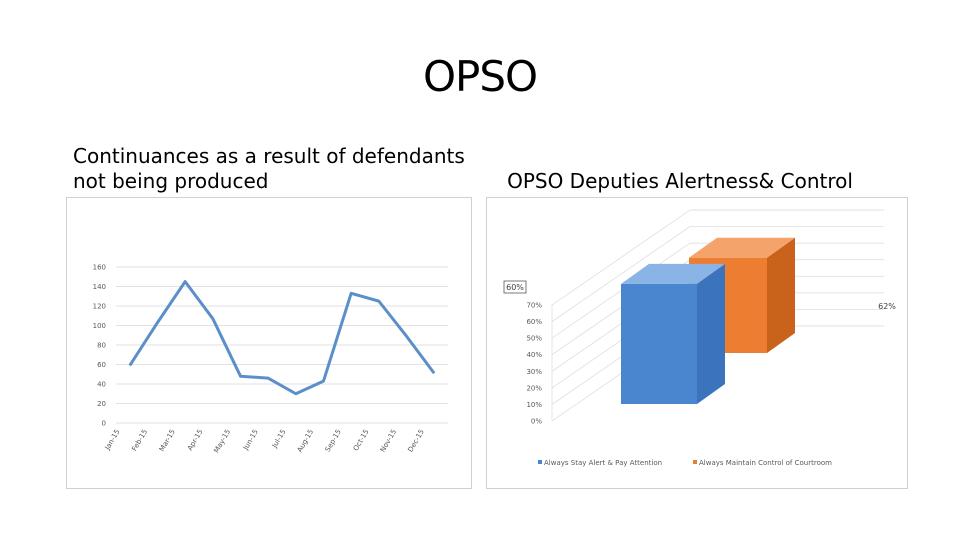 This screenshot has width=960, height=540. What do you see at coordinates (680, 181) in the screenshot?
I see `bar-chart-title: OPSO Deputies Alertness& Control` at bounding box center [680, 181].